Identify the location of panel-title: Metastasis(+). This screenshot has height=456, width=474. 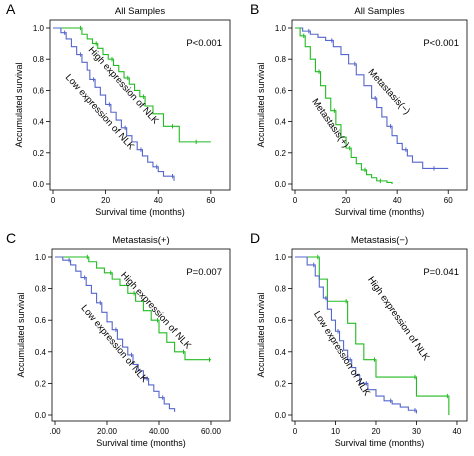
(140, 240).